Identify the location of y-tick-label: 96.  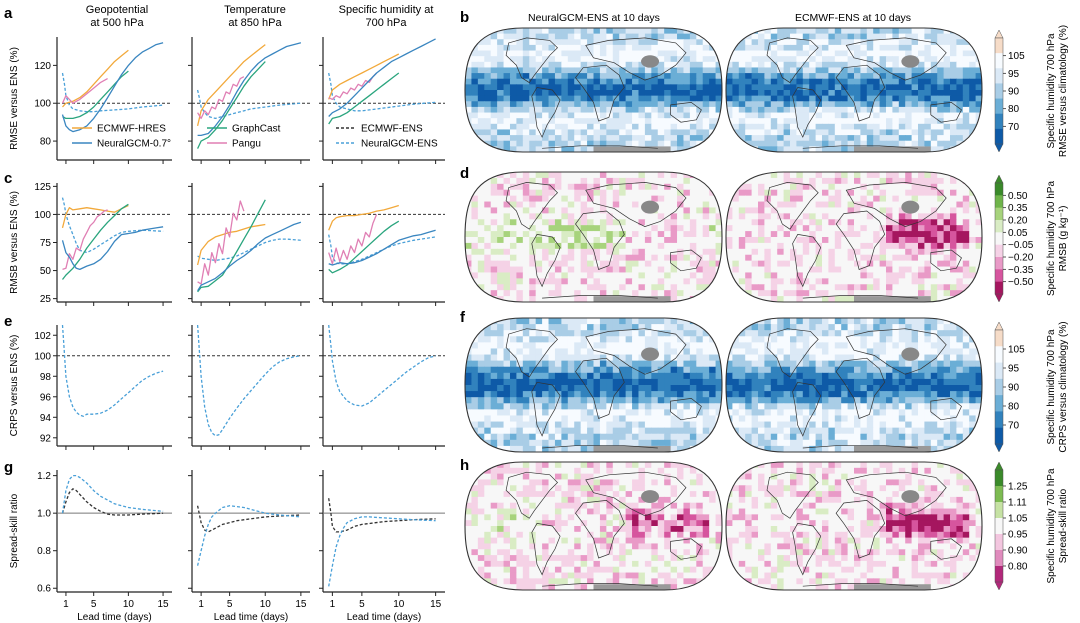
(46, 397).